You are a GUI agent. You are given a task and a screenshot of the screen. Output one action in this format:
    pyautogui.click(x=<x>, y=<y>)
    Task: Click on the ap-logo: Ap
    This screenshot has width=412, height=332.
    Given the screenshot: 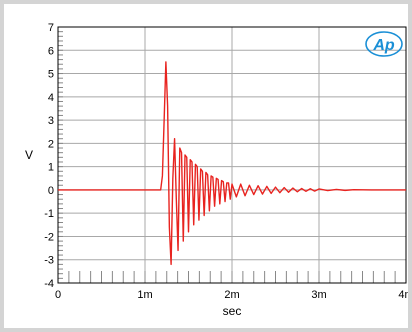 What is the action you would take?
    pyautogui.click(x=384, y=44)
    